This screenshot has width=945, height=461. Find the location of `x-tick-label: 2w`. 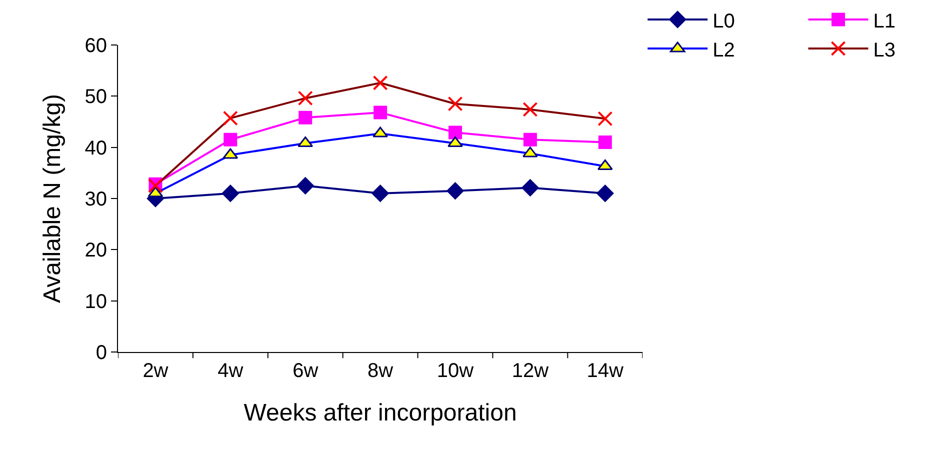

x-tick-label: 2w is located at coordinates (155, 371).